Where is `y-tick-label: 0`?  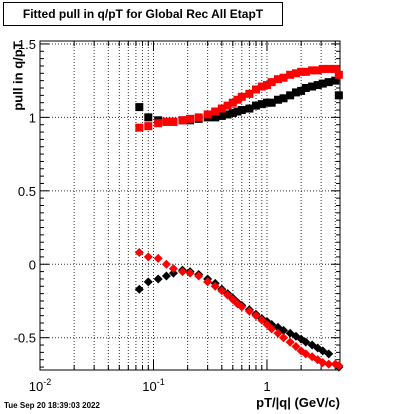
y-tick-label: 0 is located at coordinates (32, 264).